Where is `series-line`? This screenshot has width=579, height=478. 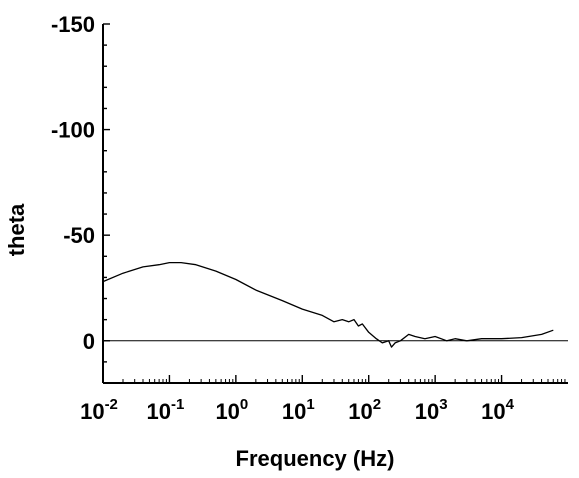 series-line is located at coordinates (328, 304).